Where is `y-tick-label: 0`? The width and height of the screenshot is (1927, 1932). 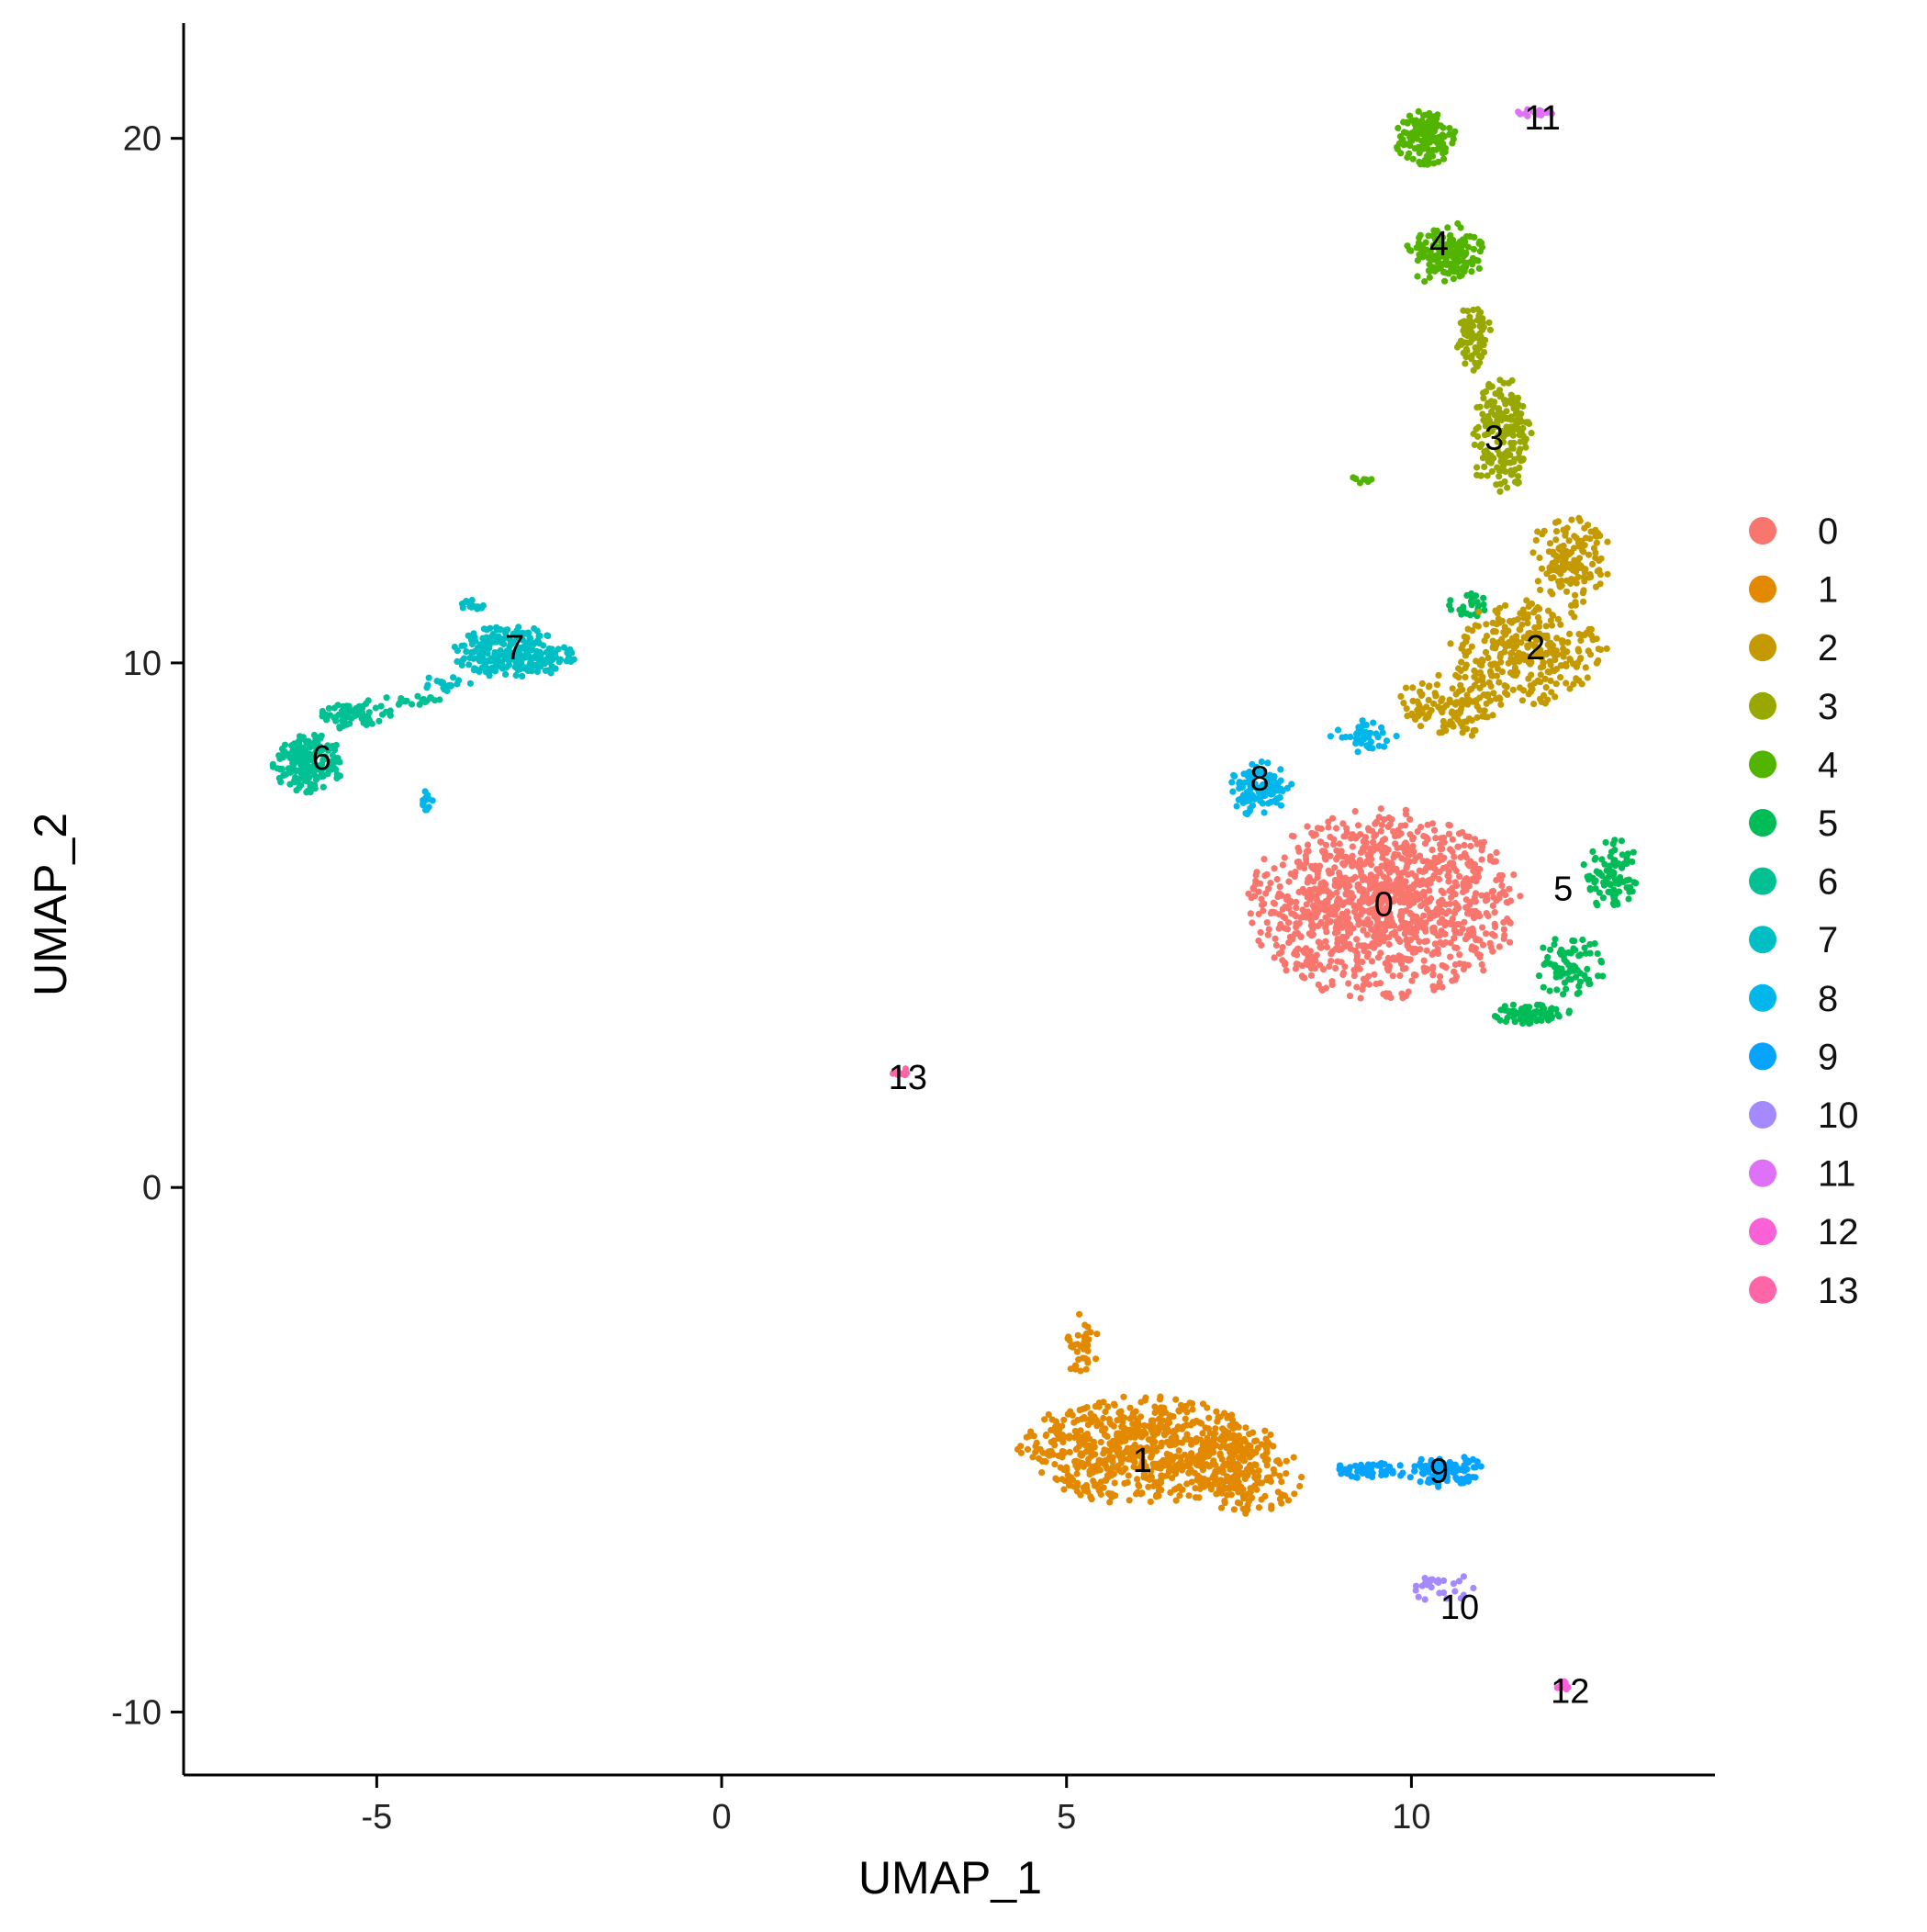
y-tick-label: 0 is located at coordinates (152, 1188).